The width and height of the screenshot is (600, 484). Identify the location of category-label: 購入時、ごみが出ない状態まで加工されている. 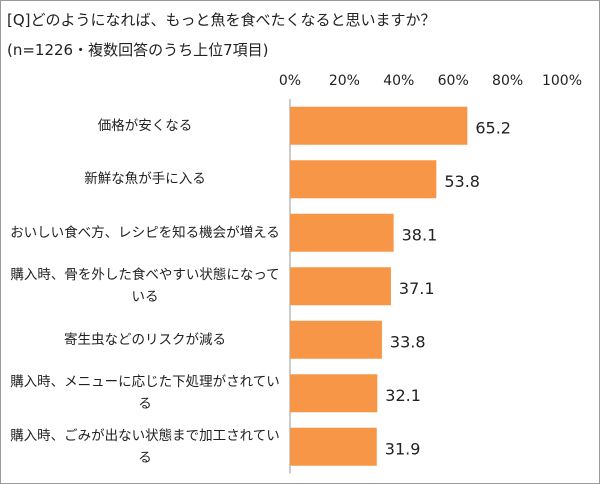
(145, 446).